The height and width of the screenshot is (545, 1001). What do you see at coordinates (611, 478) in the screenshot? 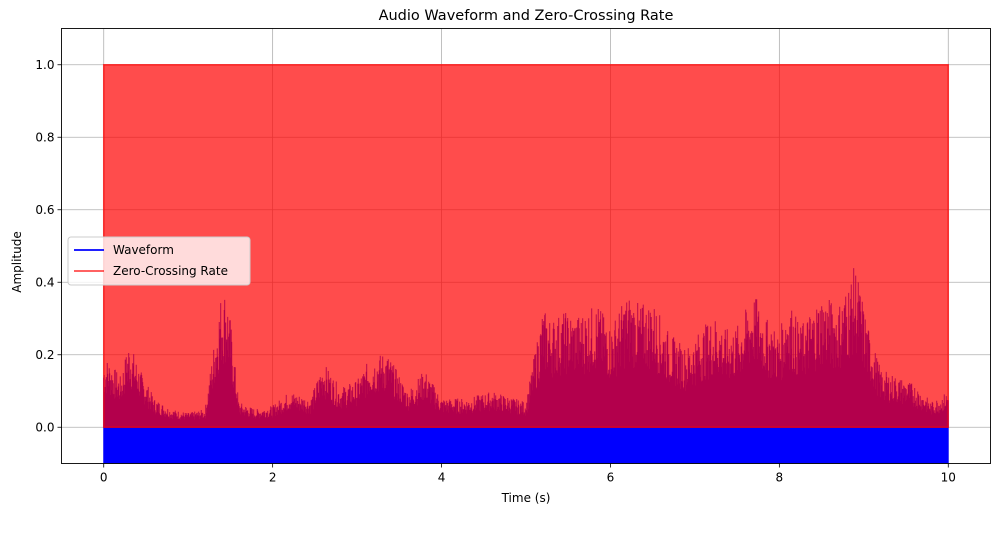
I see `x-tick-label: 6` at bounding box center [611, 478].